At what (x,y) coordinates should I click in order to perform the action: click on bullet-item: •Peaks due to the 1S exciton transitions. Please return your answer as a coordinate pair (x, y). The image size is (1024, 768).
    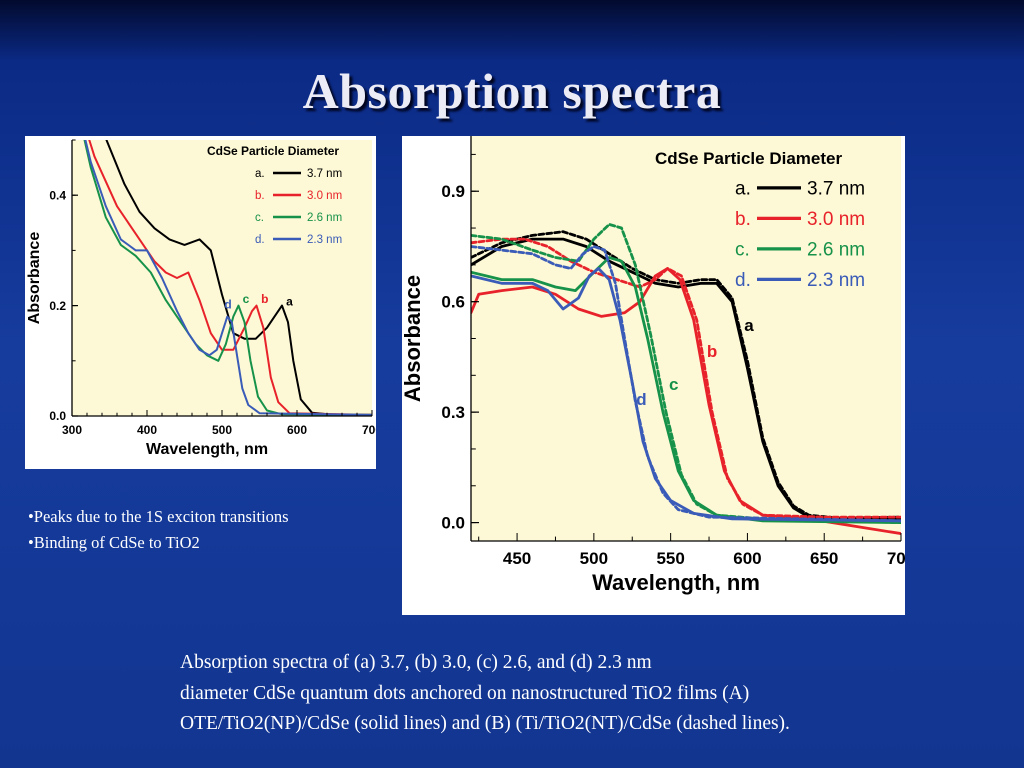
    Looking at the image, I should click on (158, 516).